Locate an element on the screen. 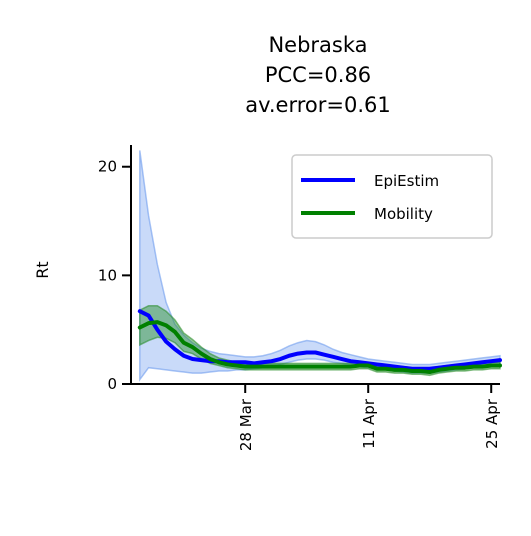 The width and height of the screenshot is (531, 536). chart-title-line-2: PCC=0.86 is located at coordinates (318, 75).